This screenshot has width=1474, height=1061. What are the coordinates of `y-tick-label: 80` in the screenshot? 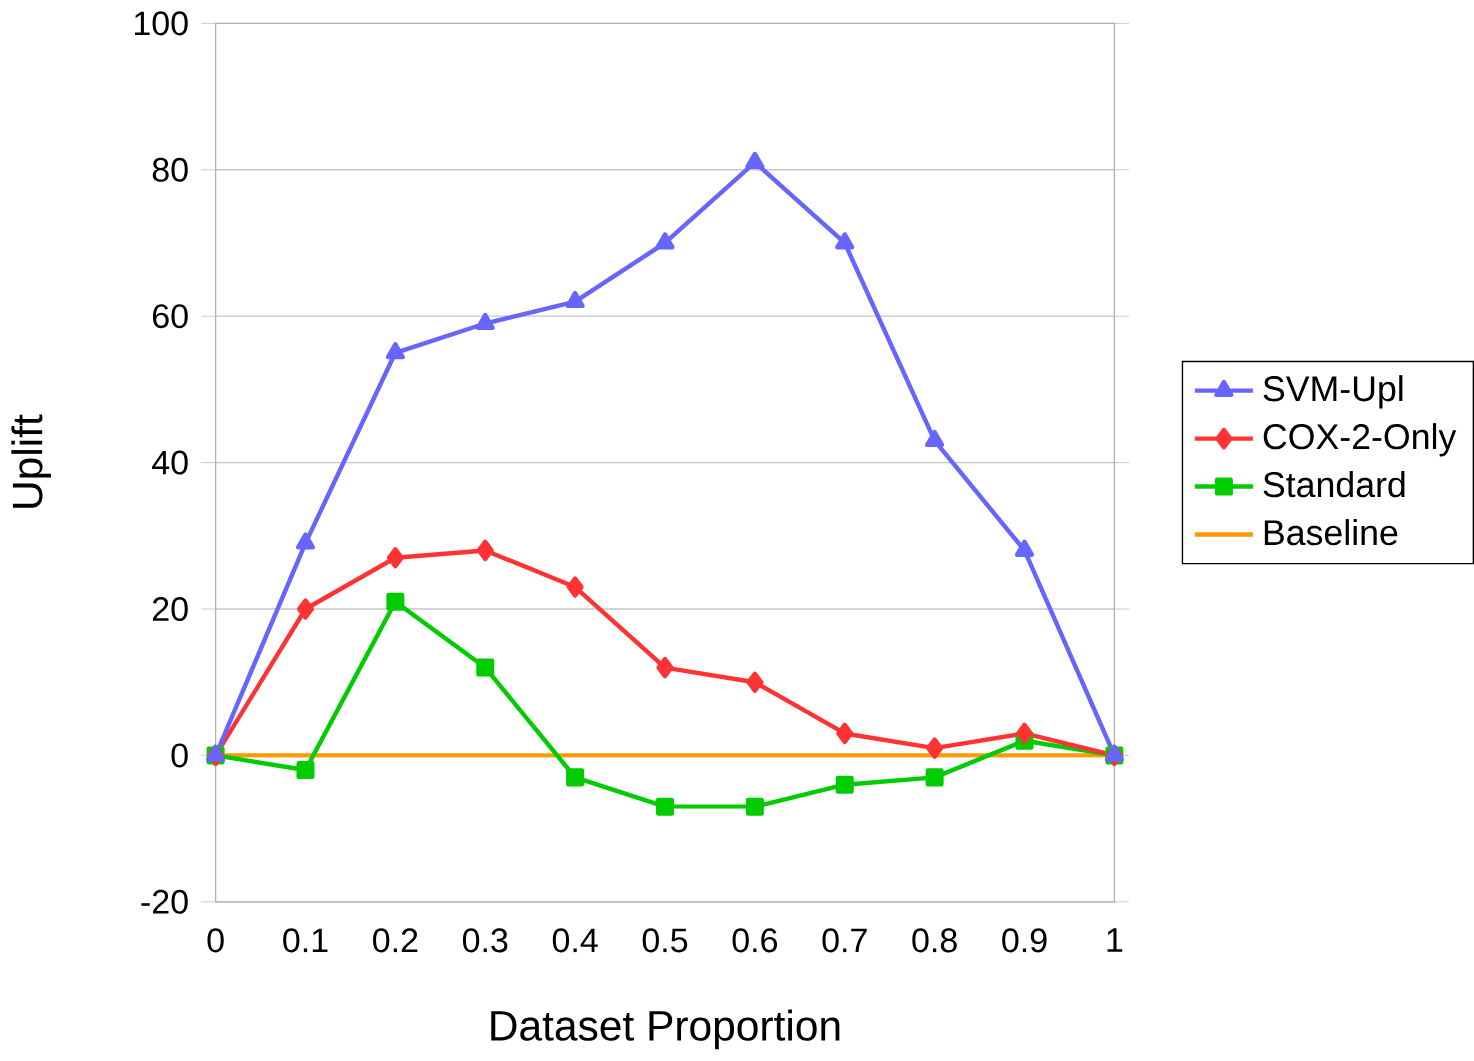 It's located at (170, 169).